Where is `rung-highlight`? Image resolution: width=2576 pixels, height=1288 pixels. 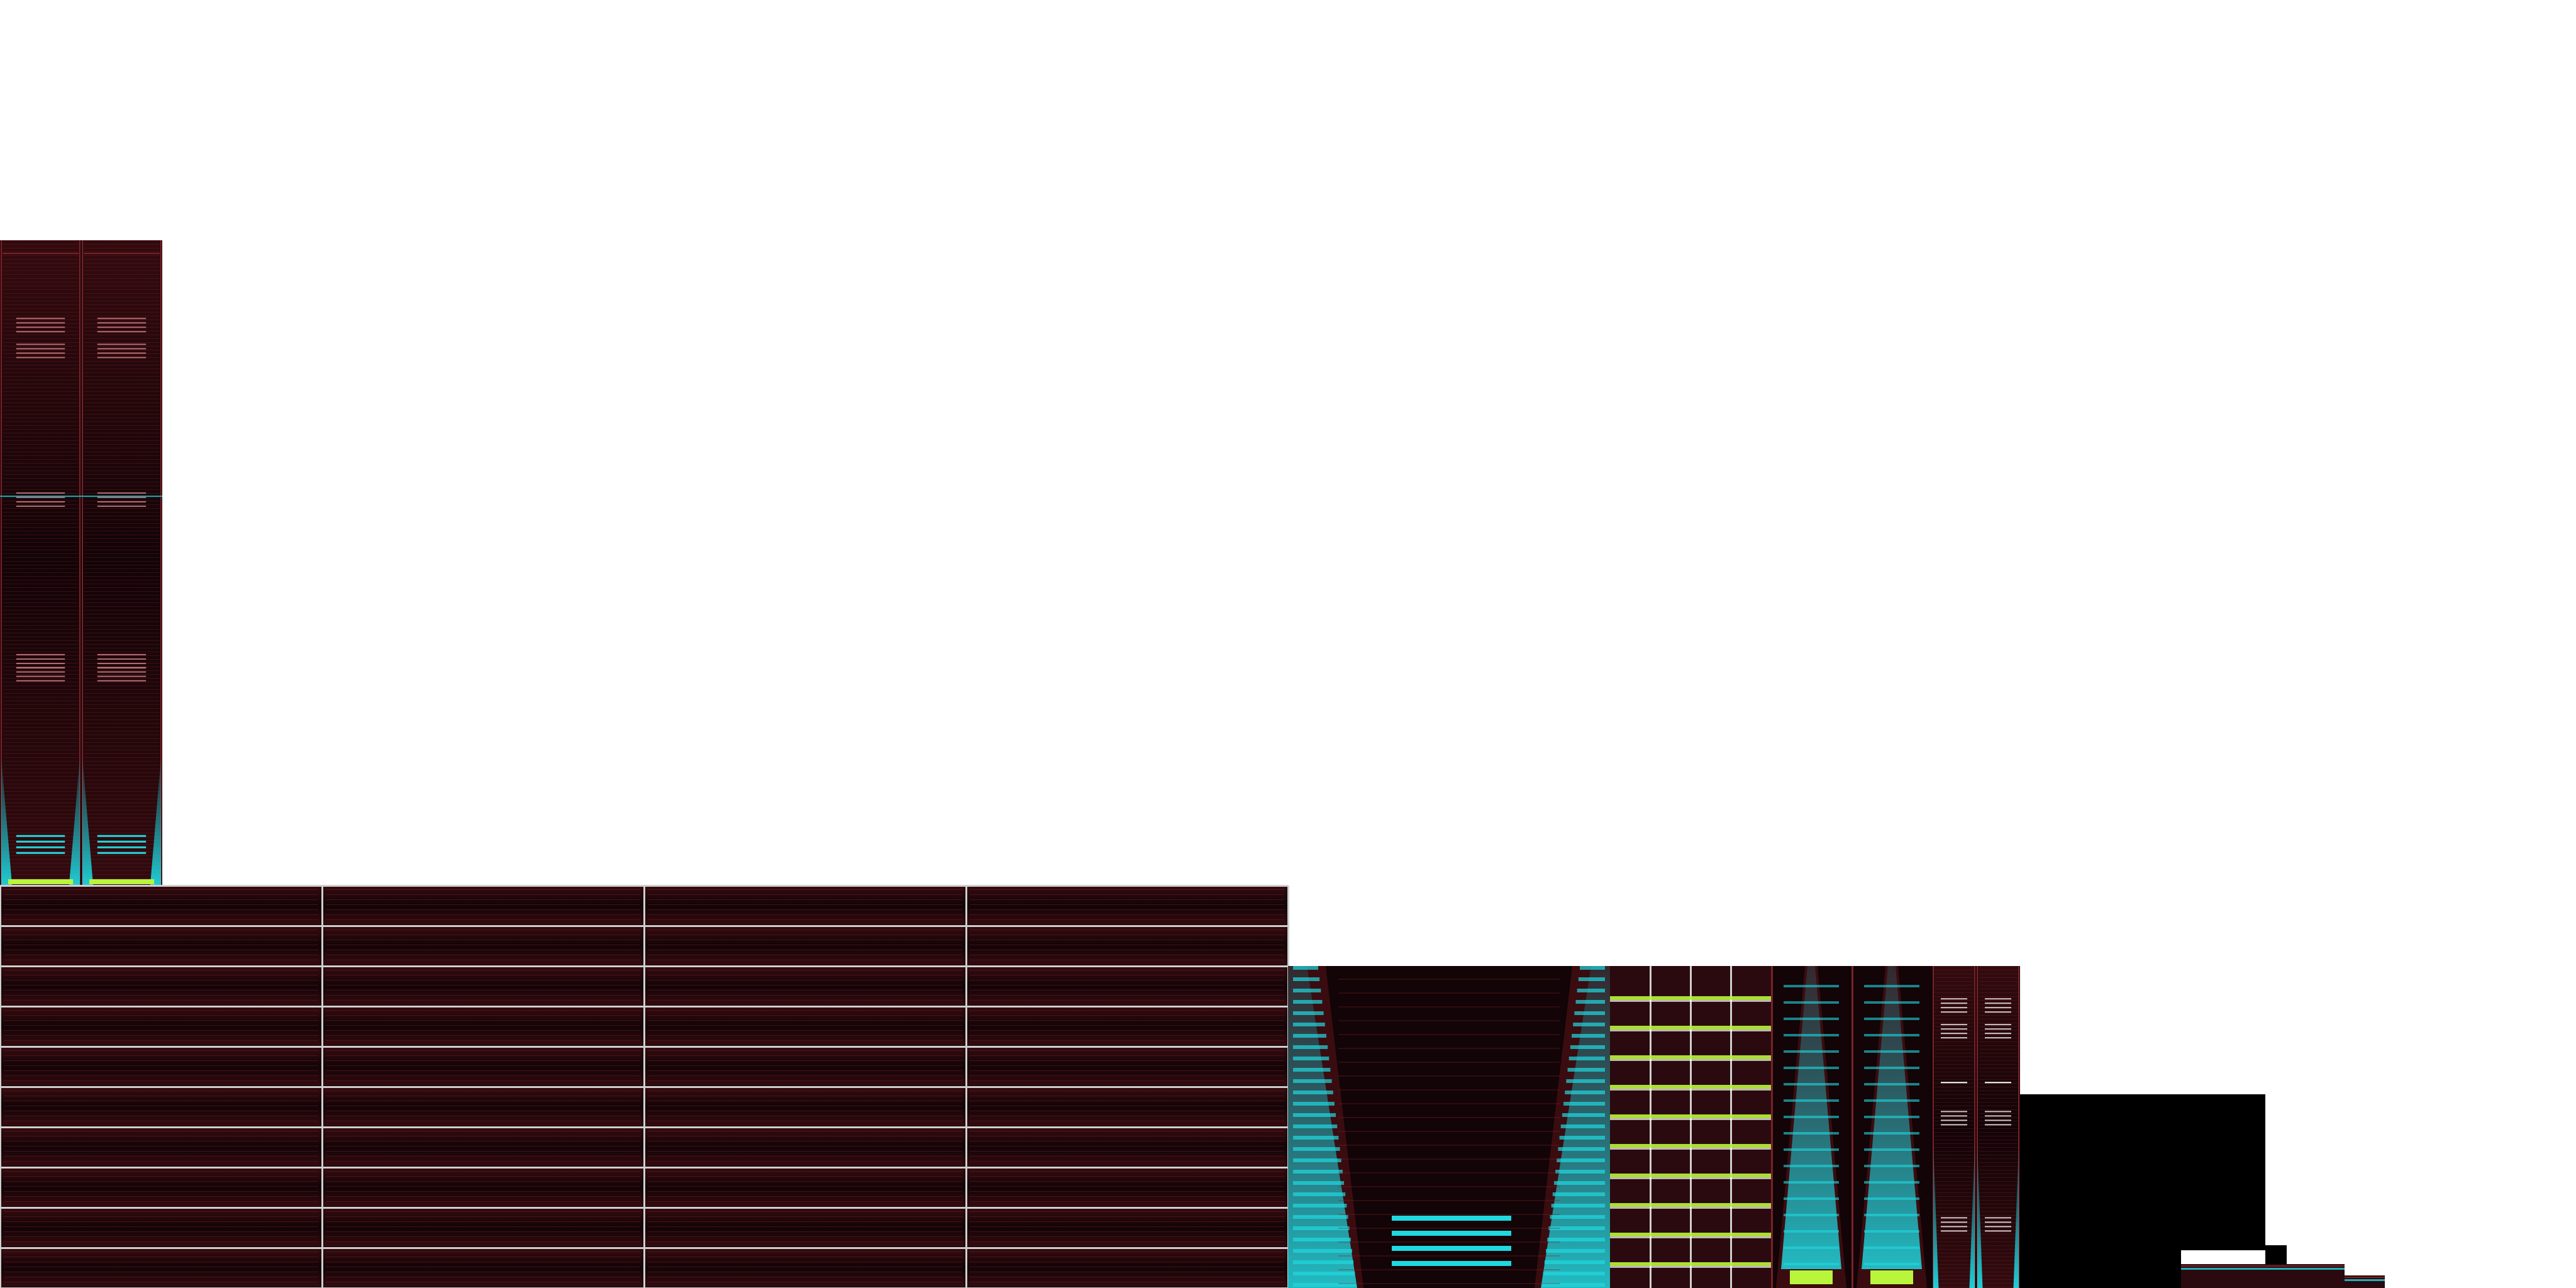 rung-highlight is located at coordinates (1690, 1001).